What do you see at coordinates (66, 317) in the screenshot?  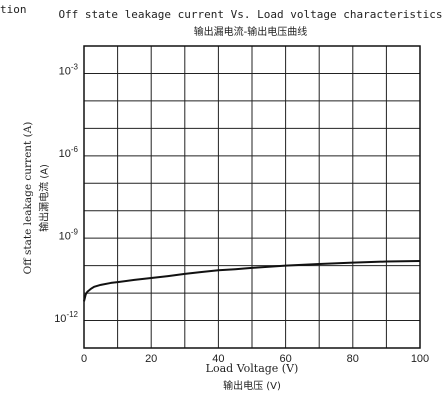 I see `y-tick-label: 10⁻¹²` at bounding box center [66, 317].